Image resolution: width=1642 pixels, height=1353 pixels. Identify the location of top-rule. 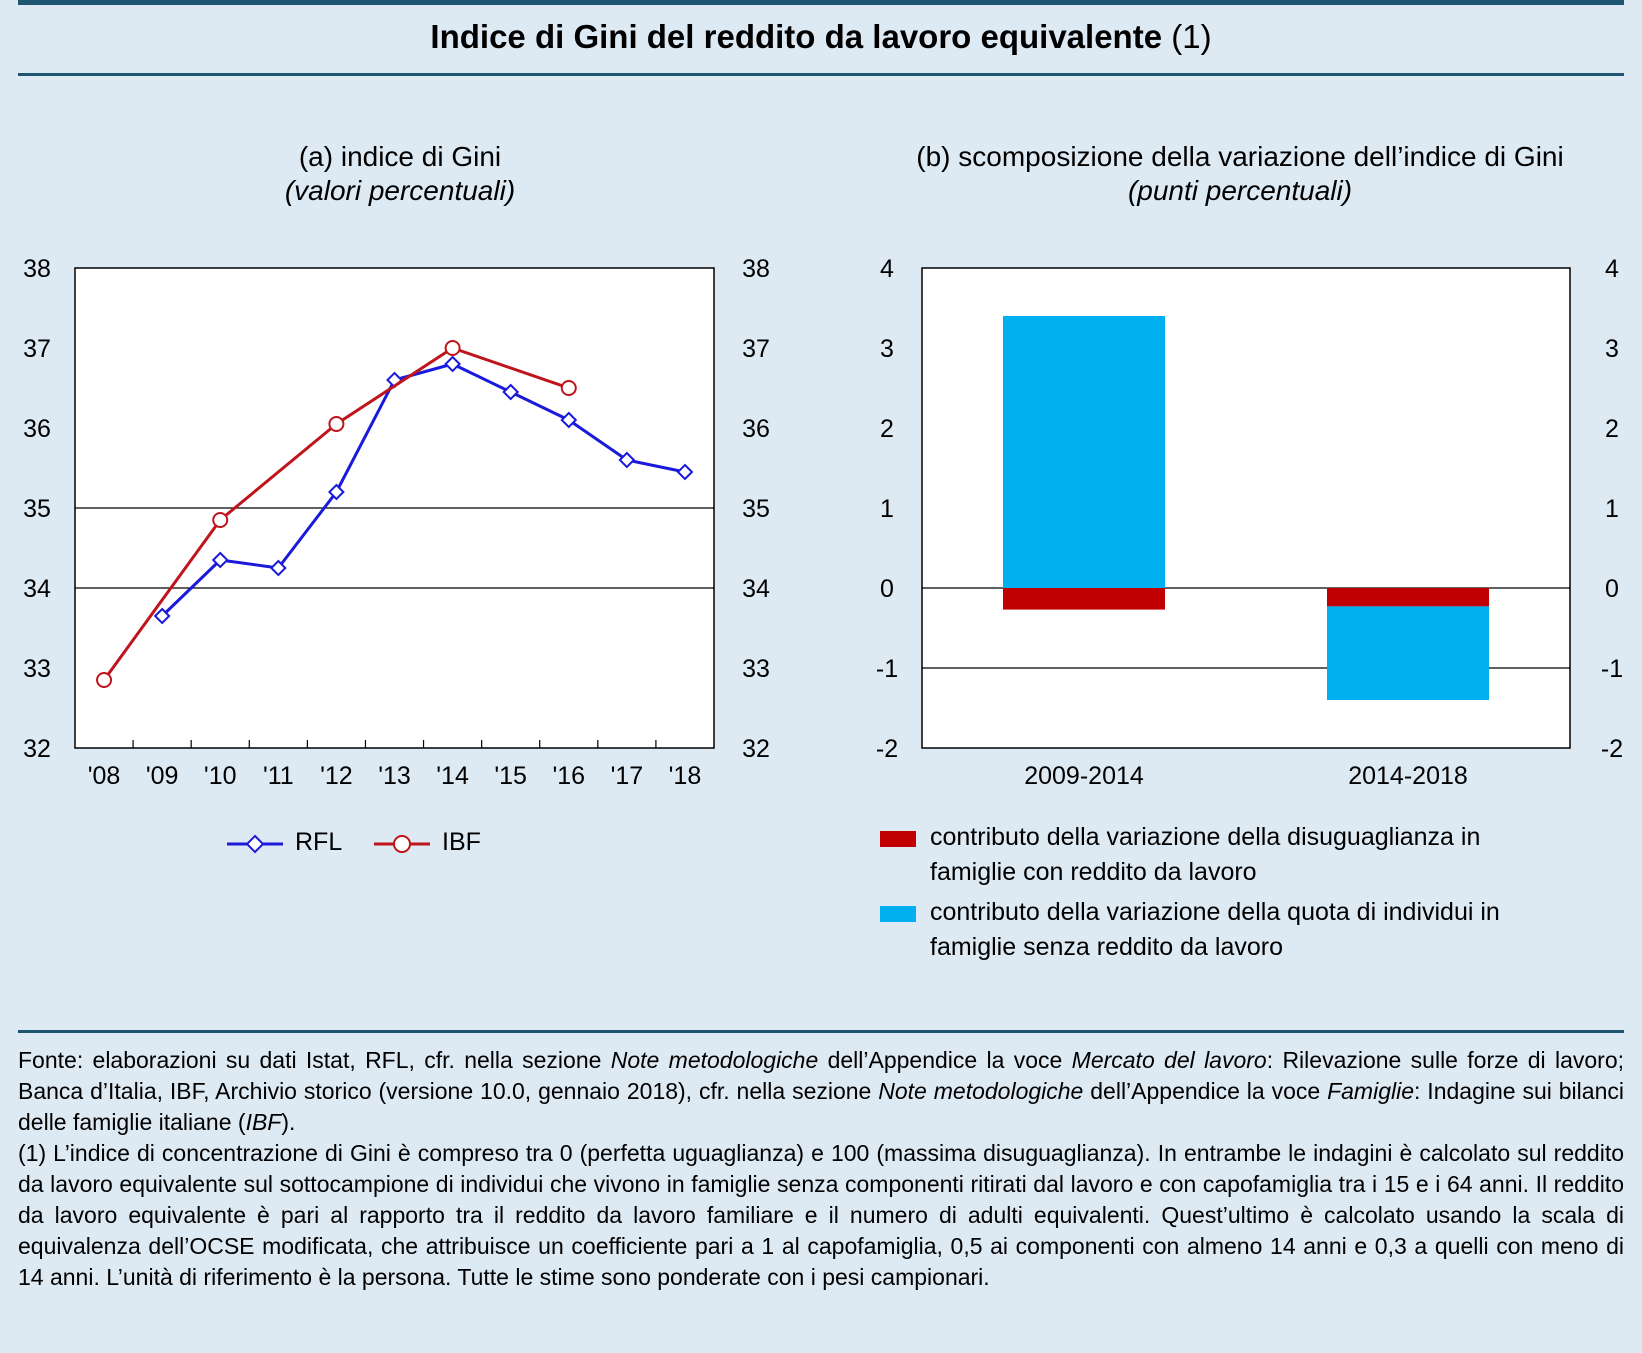
(821, 2).